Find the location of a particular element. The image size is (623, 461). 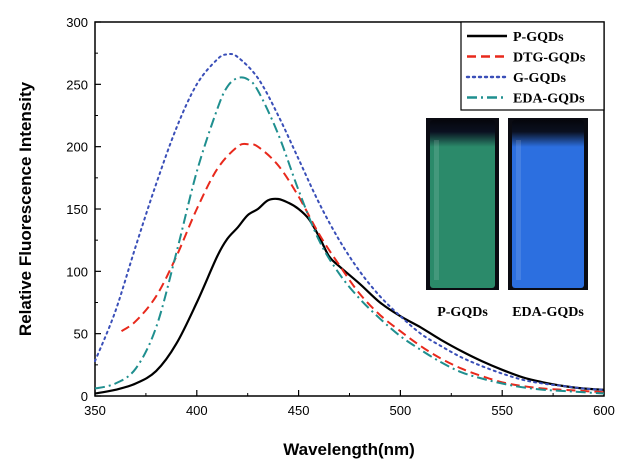

y-tick-label: 300 is located at coordinates (77, 22).